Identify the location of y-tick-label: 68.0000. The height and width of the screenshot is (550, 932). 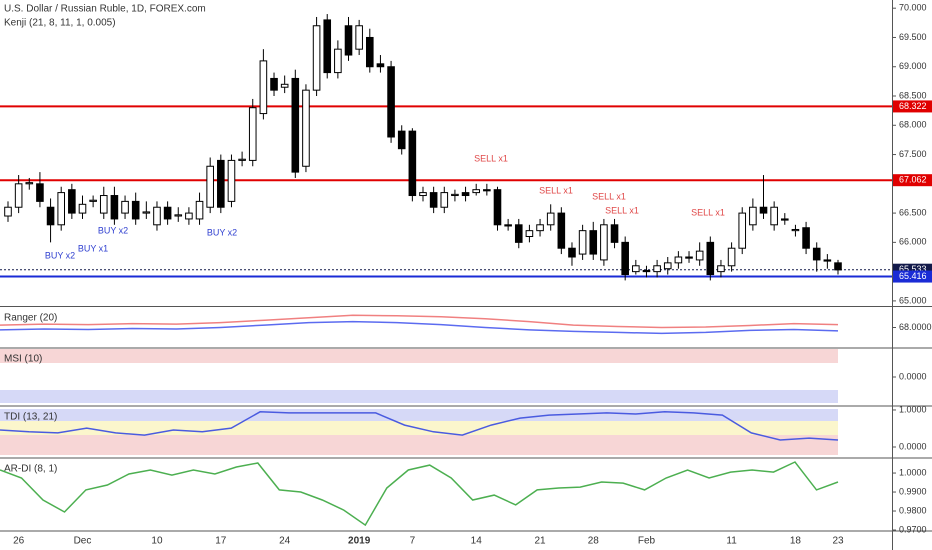
(915, 327).